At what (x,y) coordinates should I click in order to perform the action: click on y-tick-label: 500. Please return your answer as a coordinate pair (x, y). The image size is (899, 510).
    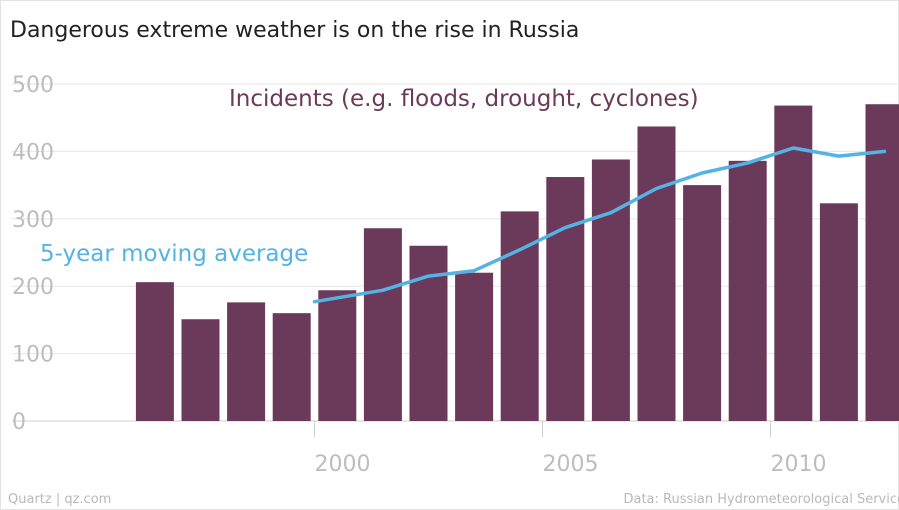
    Looking at the image, I should click on (33, 85).